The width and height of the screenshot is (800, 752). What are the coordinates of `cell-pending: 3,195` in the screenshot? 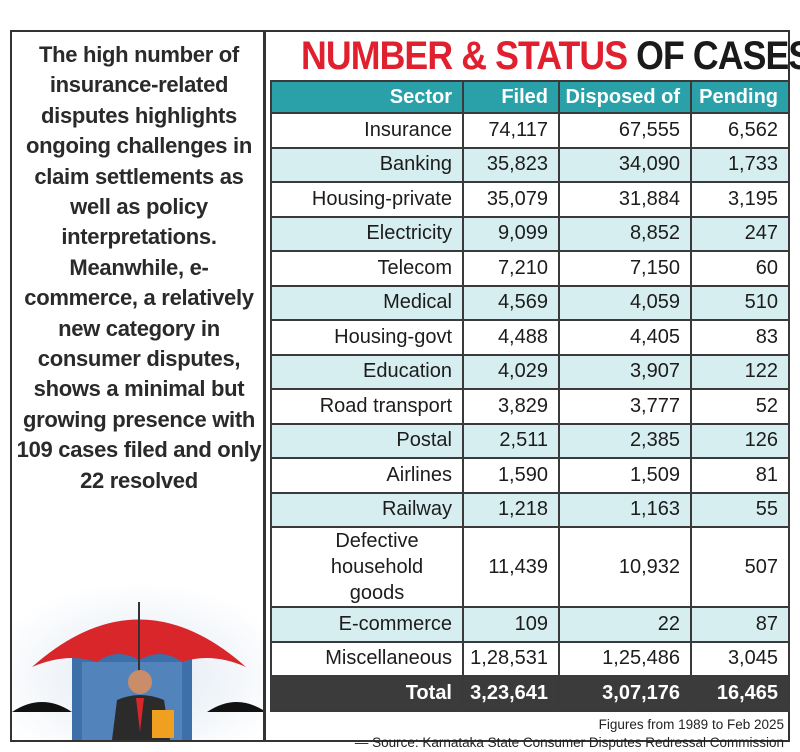 It's located at (740, 199).